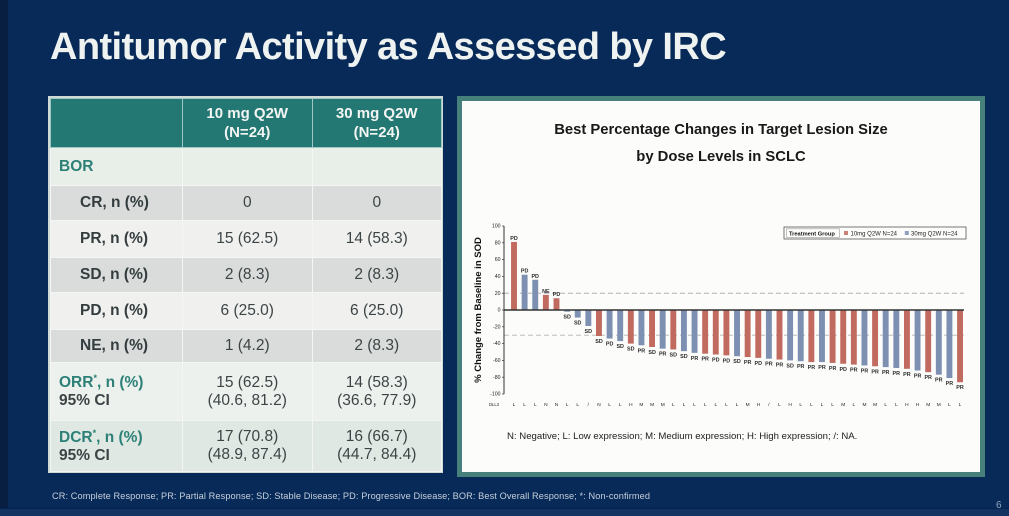 This screenshot has width=1009, height=516. What do you see at coordinates (497, 361) in the screenshot?
I see `svg-text: -60` at bounding box center [497, 361].